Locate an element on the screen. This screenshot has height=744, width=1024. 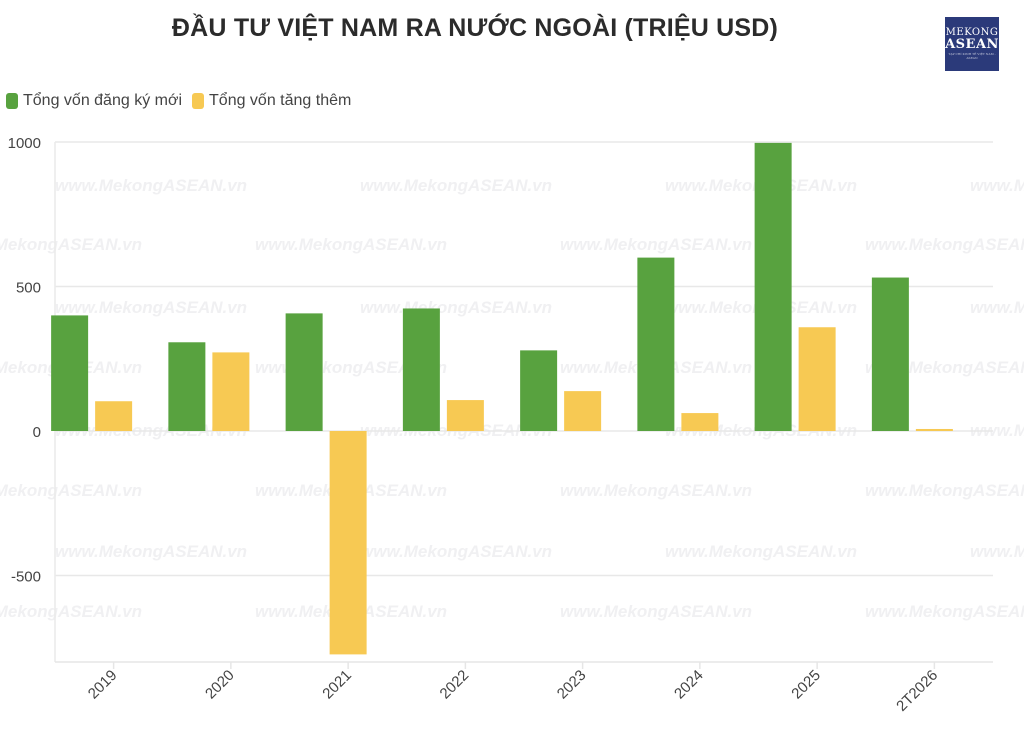
y-tick-label: 0 is located at coordinates (37, 432).